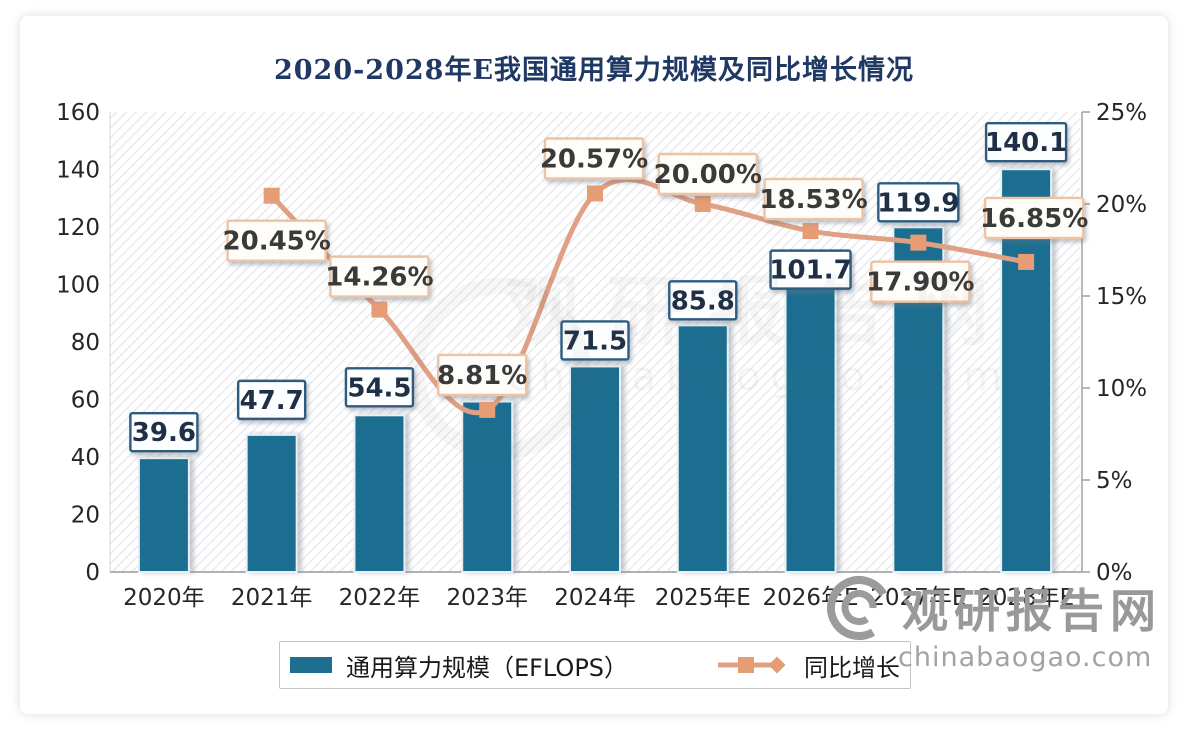 Image resolution: width=1188 pixels, height=732 pixels. I want to click on pct-value-label: 16.85%, so click(1034, 219).